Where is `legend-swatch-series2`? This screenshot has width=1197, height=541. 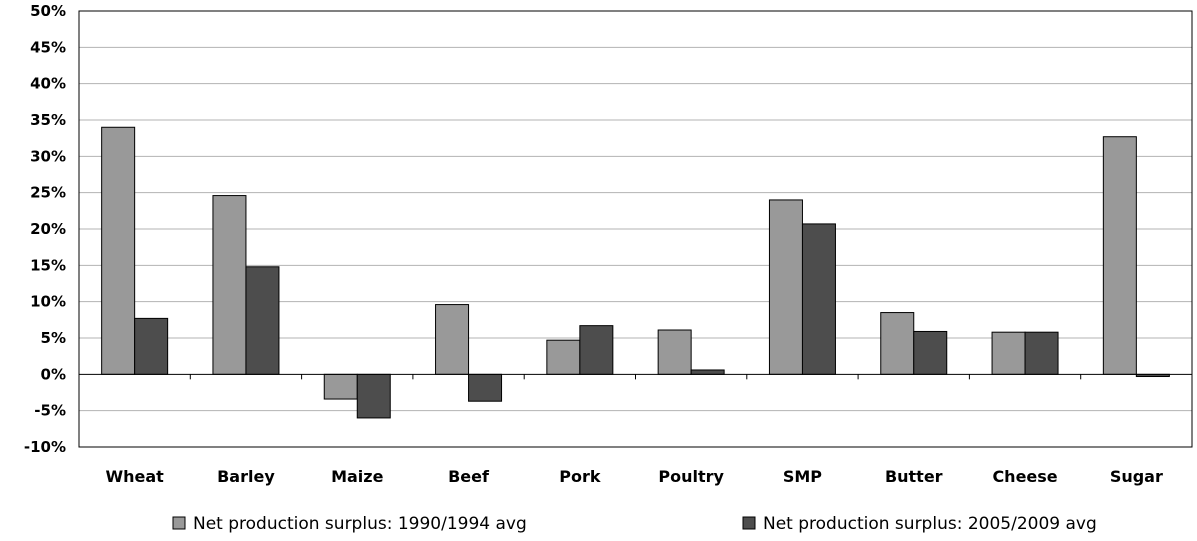 legend-swatch-series2 is located at coordinates (749, 523).